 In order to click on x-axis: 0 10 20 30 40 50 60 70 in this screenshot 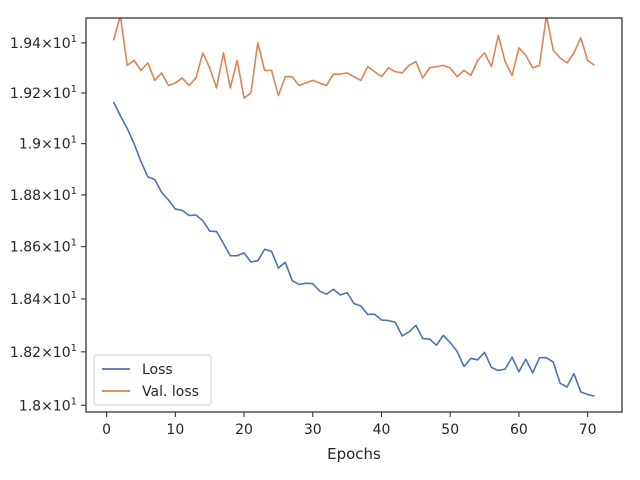, I will do `click(349, 425)`.